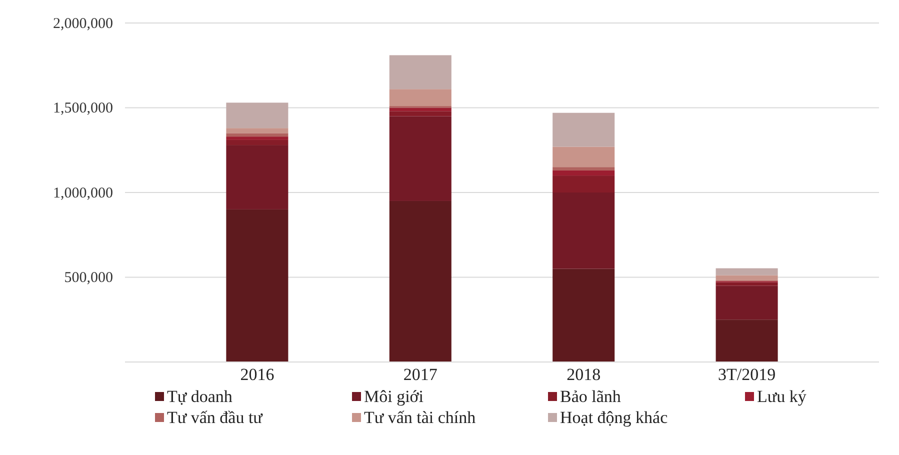 This screenshot has width=899, height=455. Describe the element at coordinates (782, 396) in the screenshot. I see `legend-label: Lưu ký` at that location.